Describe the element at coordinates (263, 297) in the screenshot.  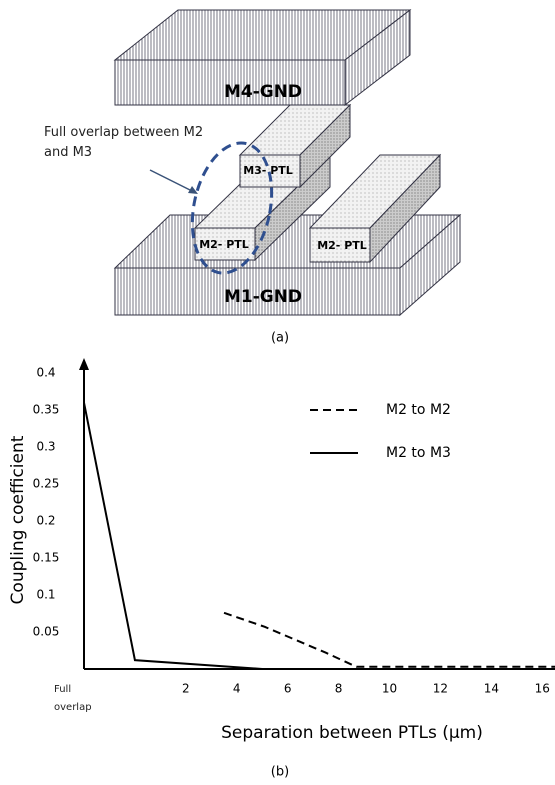
I see `m1-label: M1-GND` at that location.